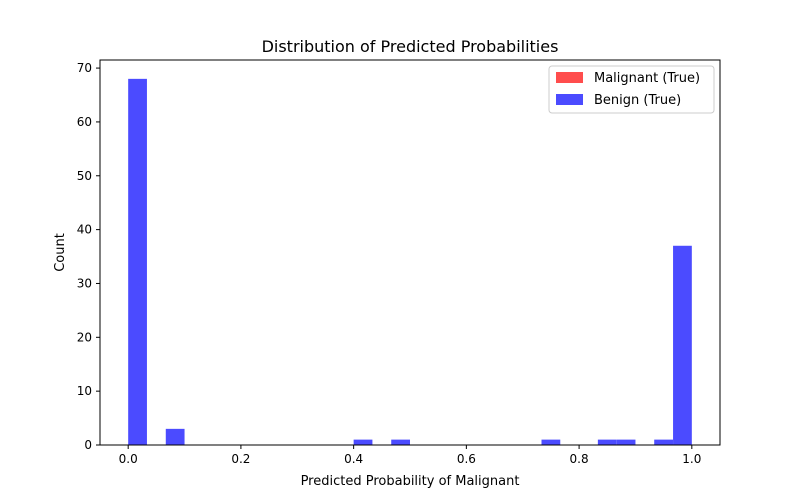  Describe the element at coordinates (569, 77) in the screenshot. I see `legend-swatch-malignant` at that location.